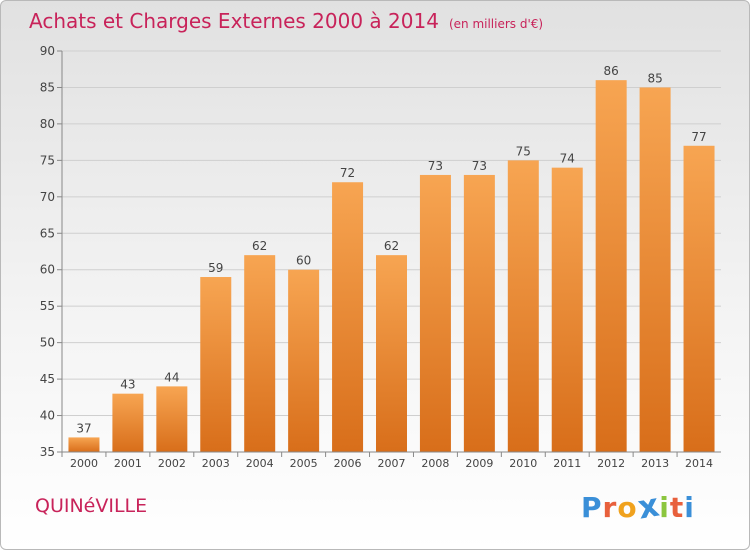 The image size is (750, 550). What do you see at coordinates (677, 507) in the screenshot?
I see `logo-letter: t` at bounding box center [677, 507].